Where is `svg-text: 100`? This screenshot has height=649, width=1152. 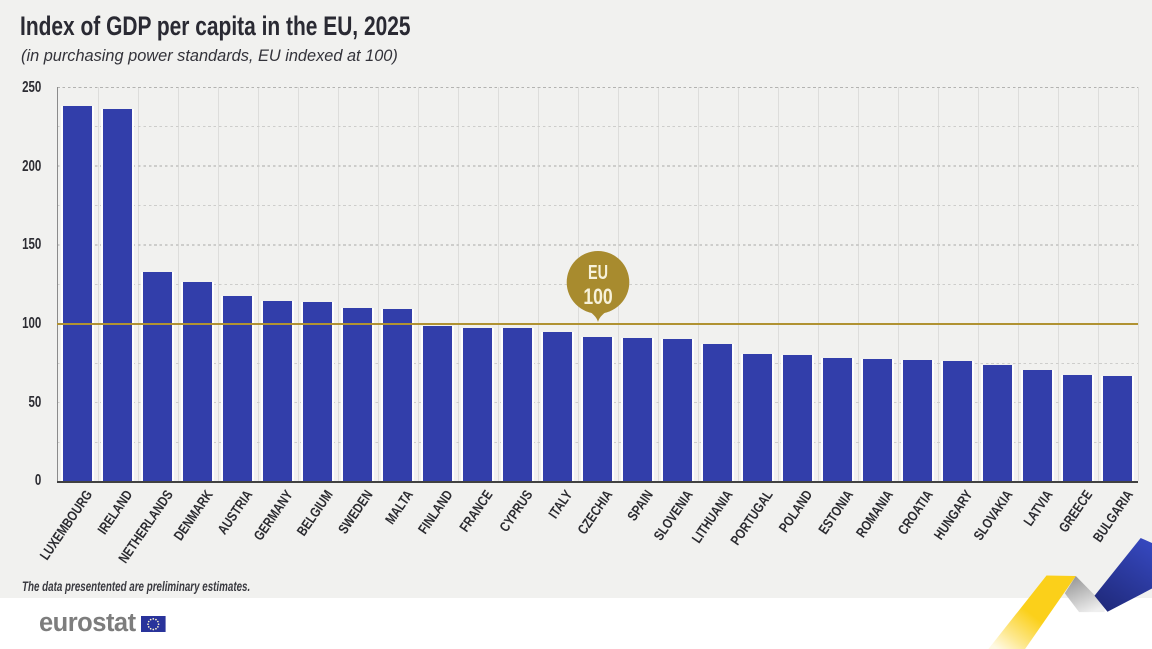
svg-text: 100 is located at coordinates (597, 297).